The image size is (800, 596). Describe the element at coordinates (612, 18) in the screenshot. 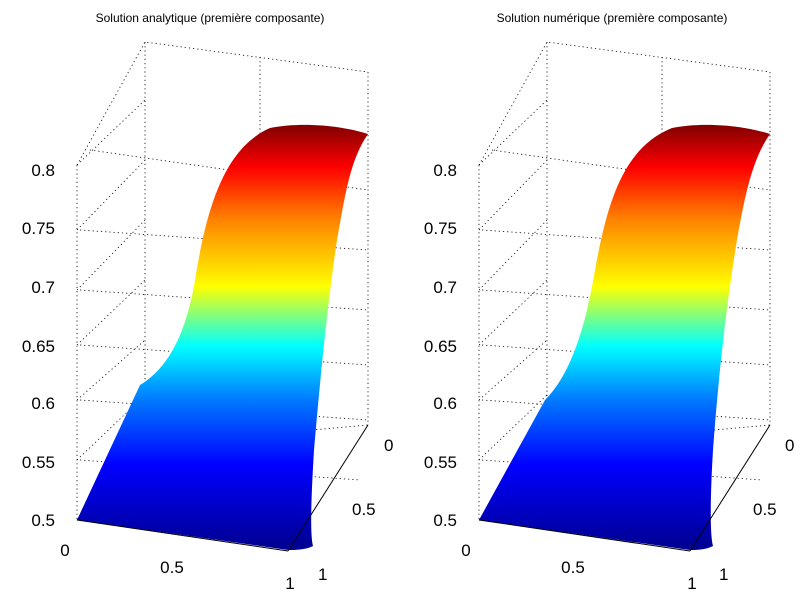

I see `chart-title: Solution numérique (première composante)` at that location.